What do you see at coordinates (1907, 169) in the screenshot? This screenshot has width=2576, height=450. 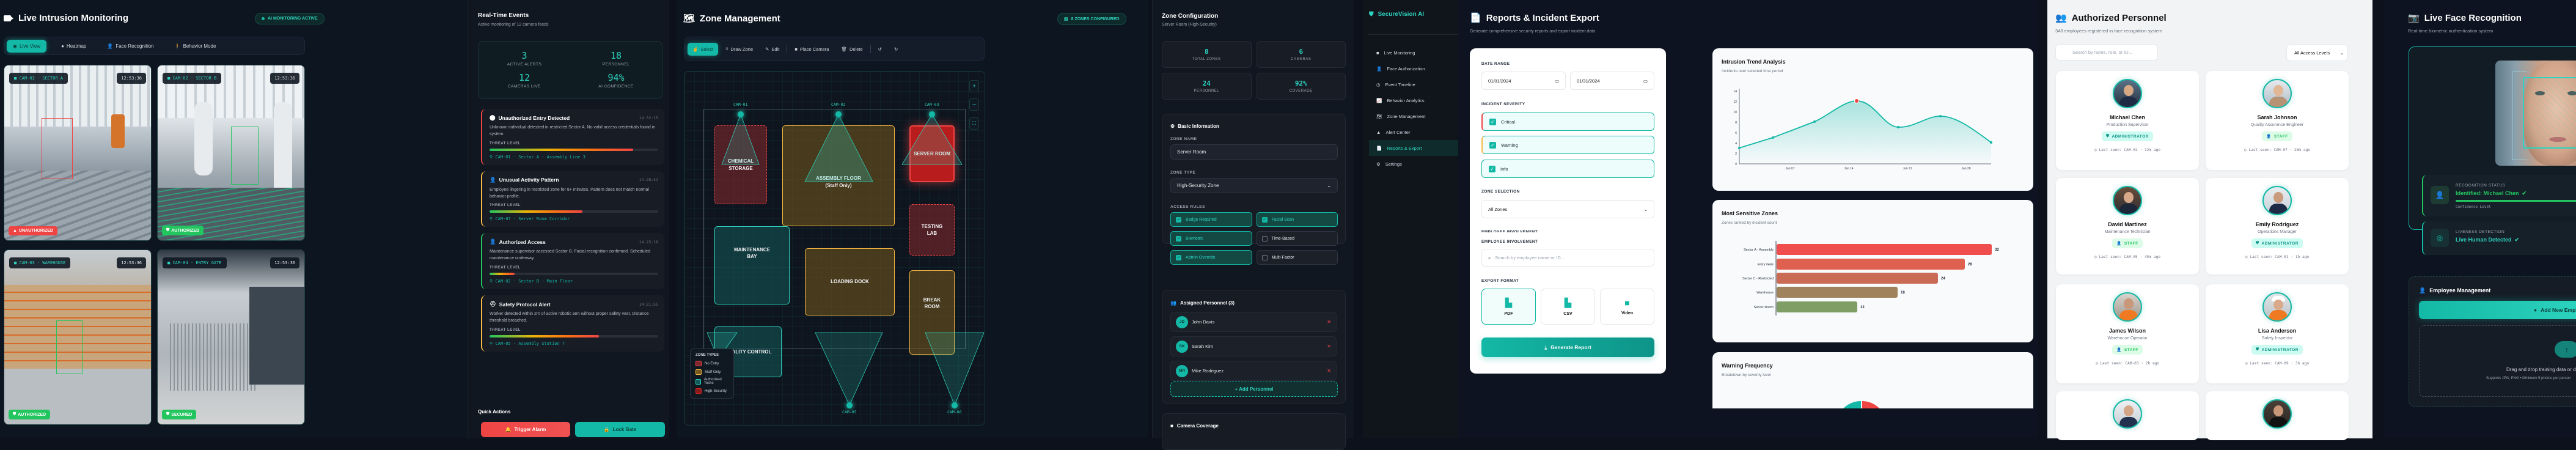 I see `svg-text: Jan 21` at bounding box center [1907, 169].